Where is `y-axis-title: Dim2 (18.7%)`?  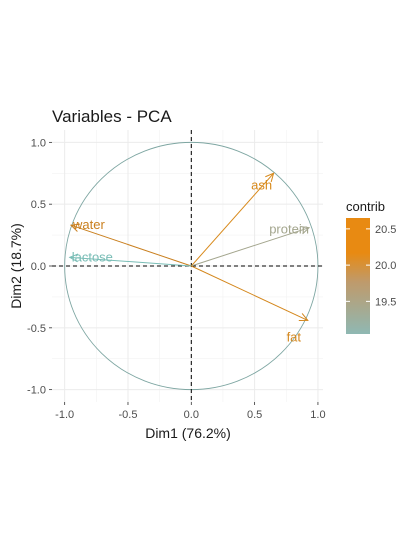 y-axis-title: Dim2 (18.7%) is located at coordinates (16, 266).